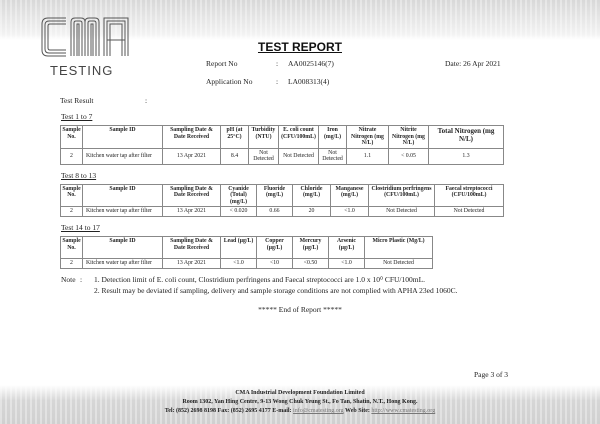  I want to click on column-header: E. coli count (CFU/100mL), so click(298, 137).